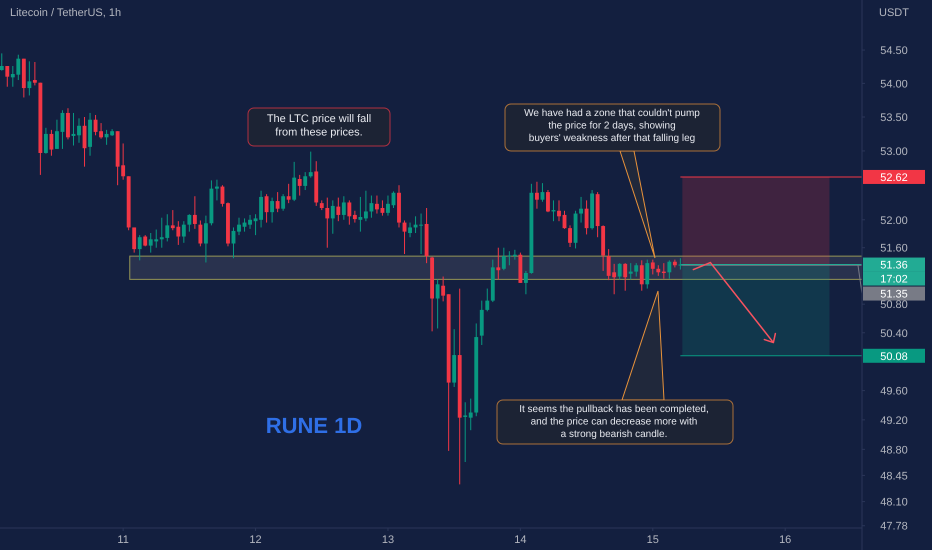 The height and width of the screenshot is (550, 932). I want to click on ref-line-label: 52.62, so click(894, 178).